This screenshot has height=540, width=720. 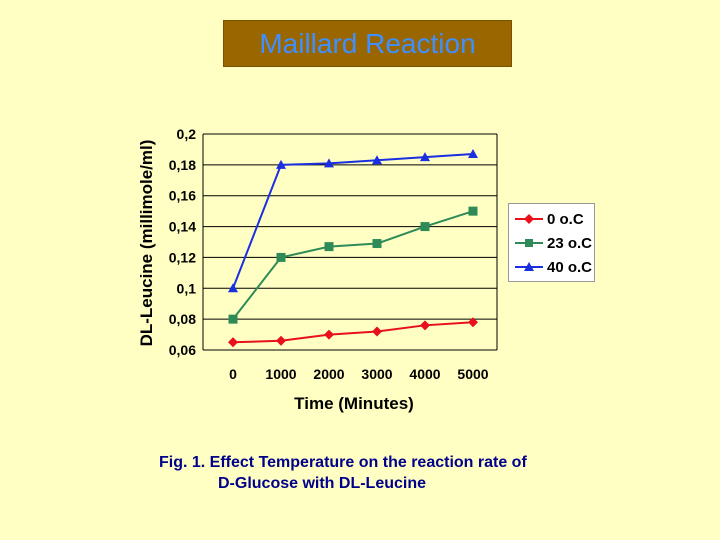 What do you see at coordinates (328, 374) in the screenshot?
I see `x-tick-label: 2000` at bounding box center [328, 374].